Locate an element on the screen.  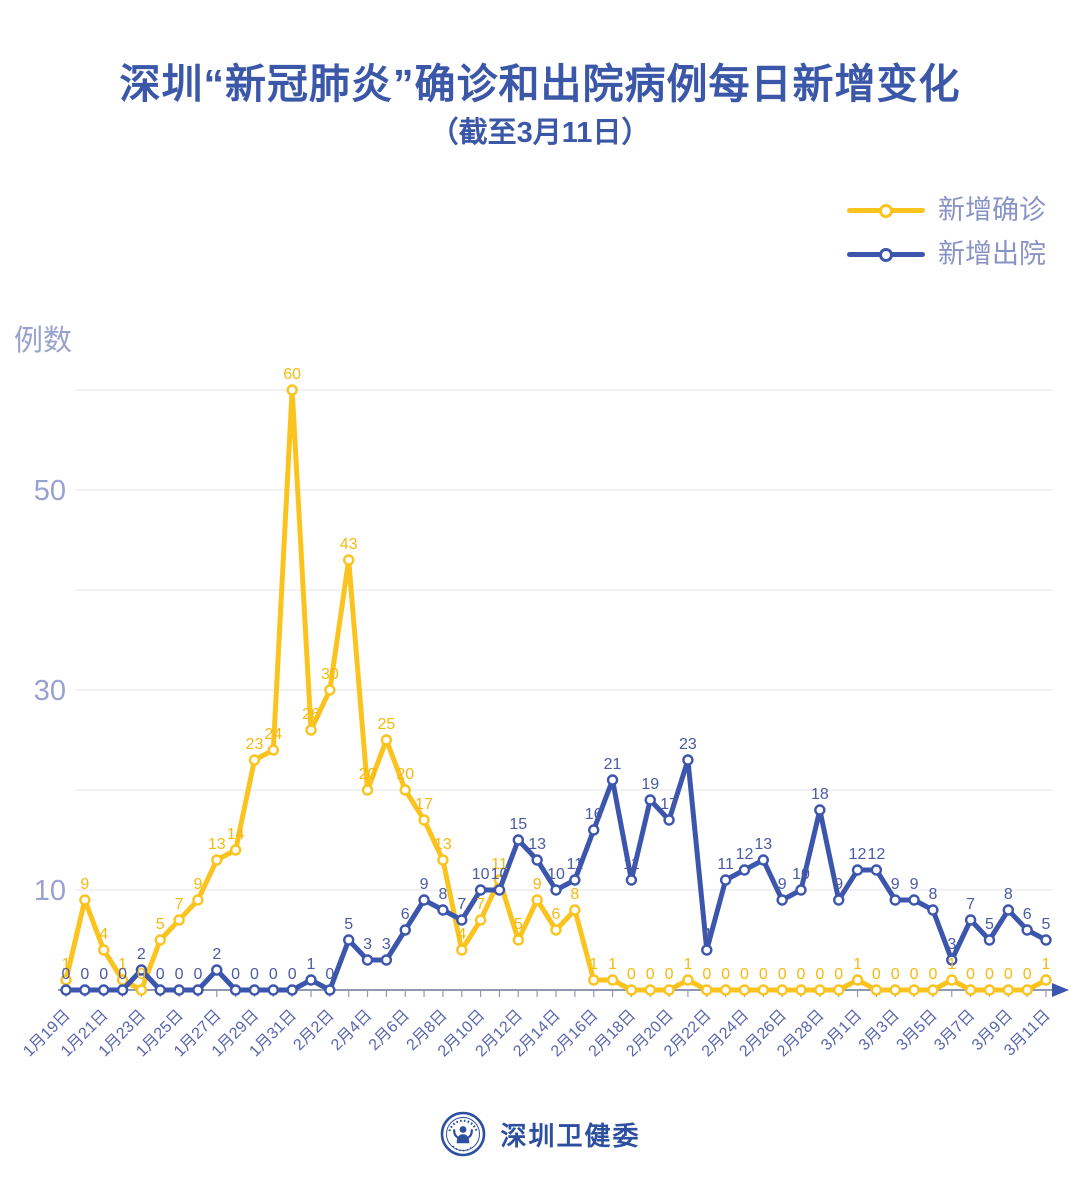
legend-item-confirmed: 新增确诊 is located at coordinates (946, 210).